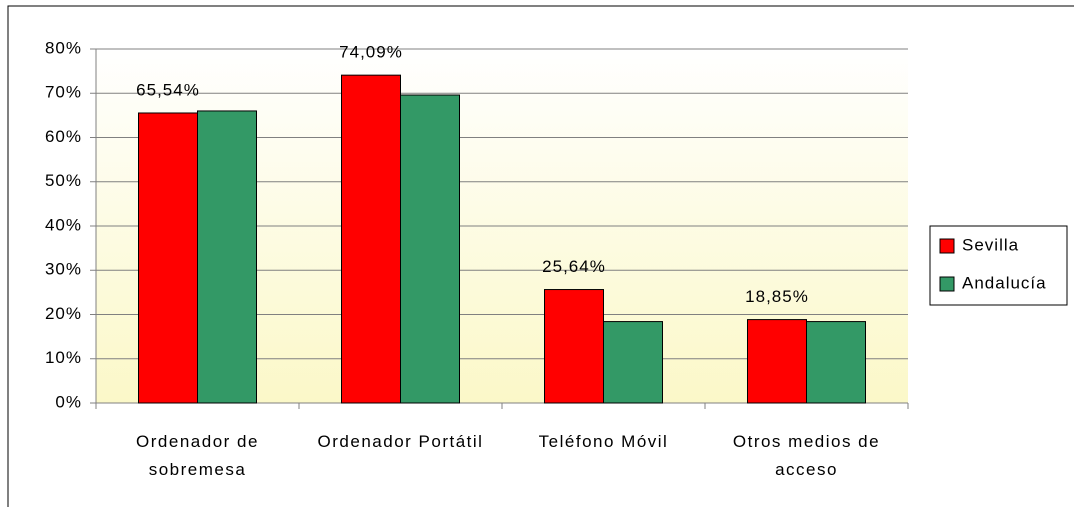 The width and height of the screenshot is (1074, 507). Describe the element at coordinates (371, 52) in the screenshot. I see `data-label: 74,09%` at that location.